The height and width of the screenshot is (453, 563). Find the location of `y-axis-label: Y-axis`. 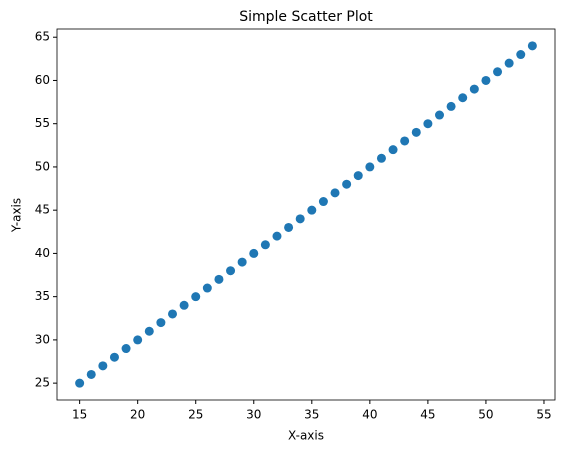

y-axis-label: Y-axis is located at coordinates (17, 215).